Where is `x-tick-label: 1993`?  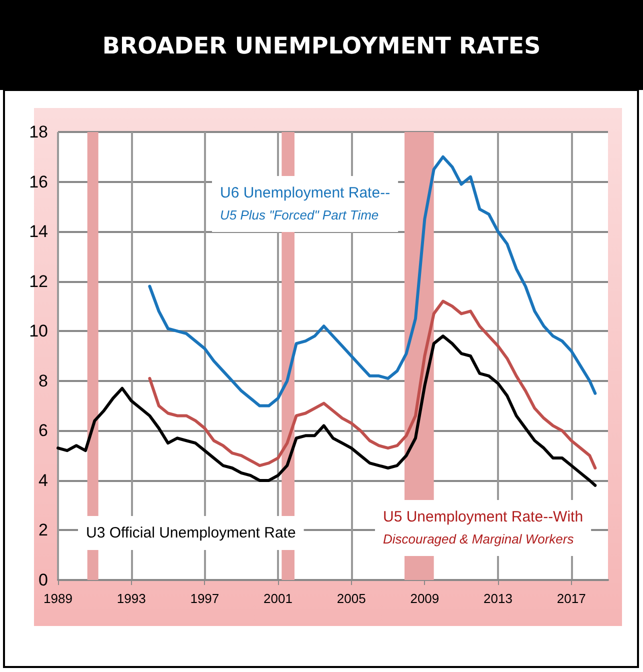
x-tick-label: 1993 is located at coordinates (131, 598).